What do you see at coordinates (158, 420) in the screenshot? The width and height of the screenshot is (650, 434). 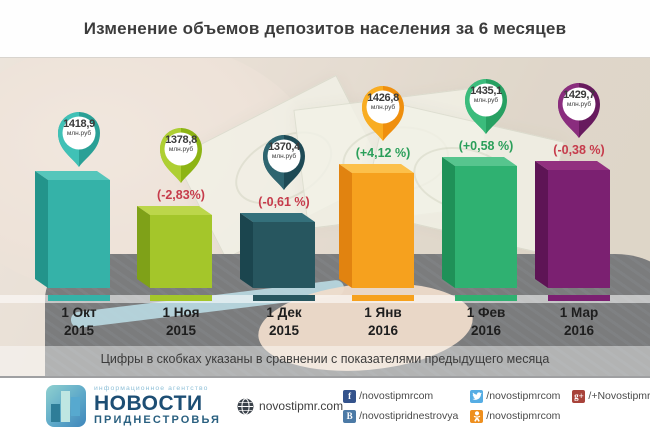 I see `agency-name-2: ПРИДНЕСТРОВЬЯ` at bounding box center [158, 420].